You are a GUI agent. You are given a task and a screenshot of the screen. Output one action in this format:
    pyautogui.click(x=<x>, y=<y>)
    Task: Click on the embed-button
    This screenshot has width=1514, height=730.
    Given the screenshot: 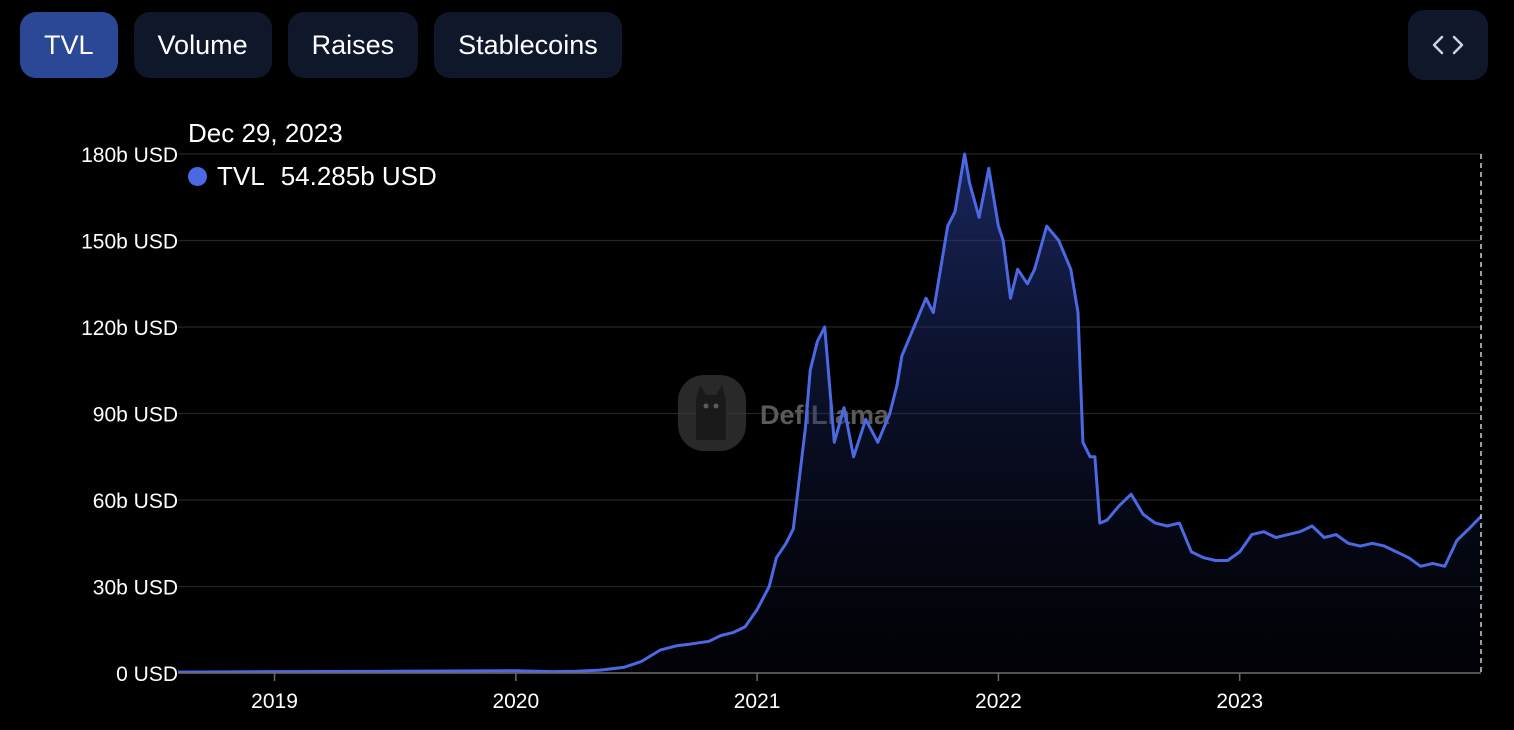 What is the action you would take?
    pyautogui.click(x=1448, y=45)
    